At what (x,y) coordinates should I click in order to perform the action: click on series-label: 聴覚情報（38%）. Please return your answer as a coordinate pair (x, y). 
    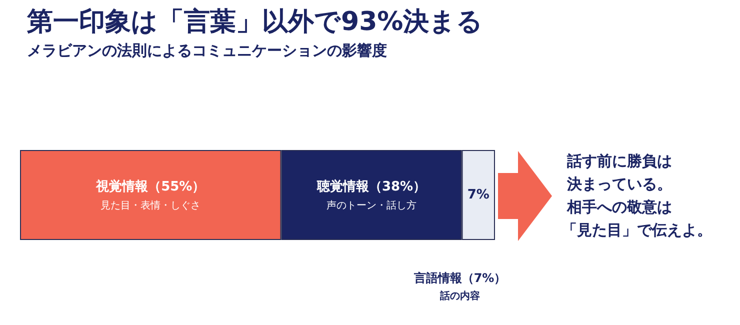
    Looking at the image, I should click on (371, 186).